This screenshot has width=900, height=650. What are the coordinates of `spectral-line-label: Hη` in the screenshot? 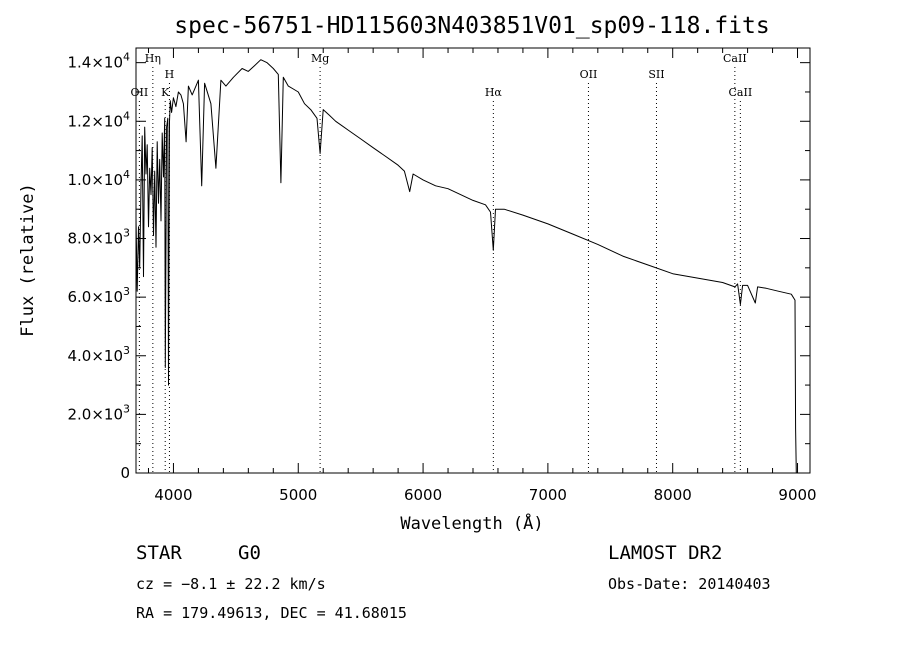 It's located at (153, 58).